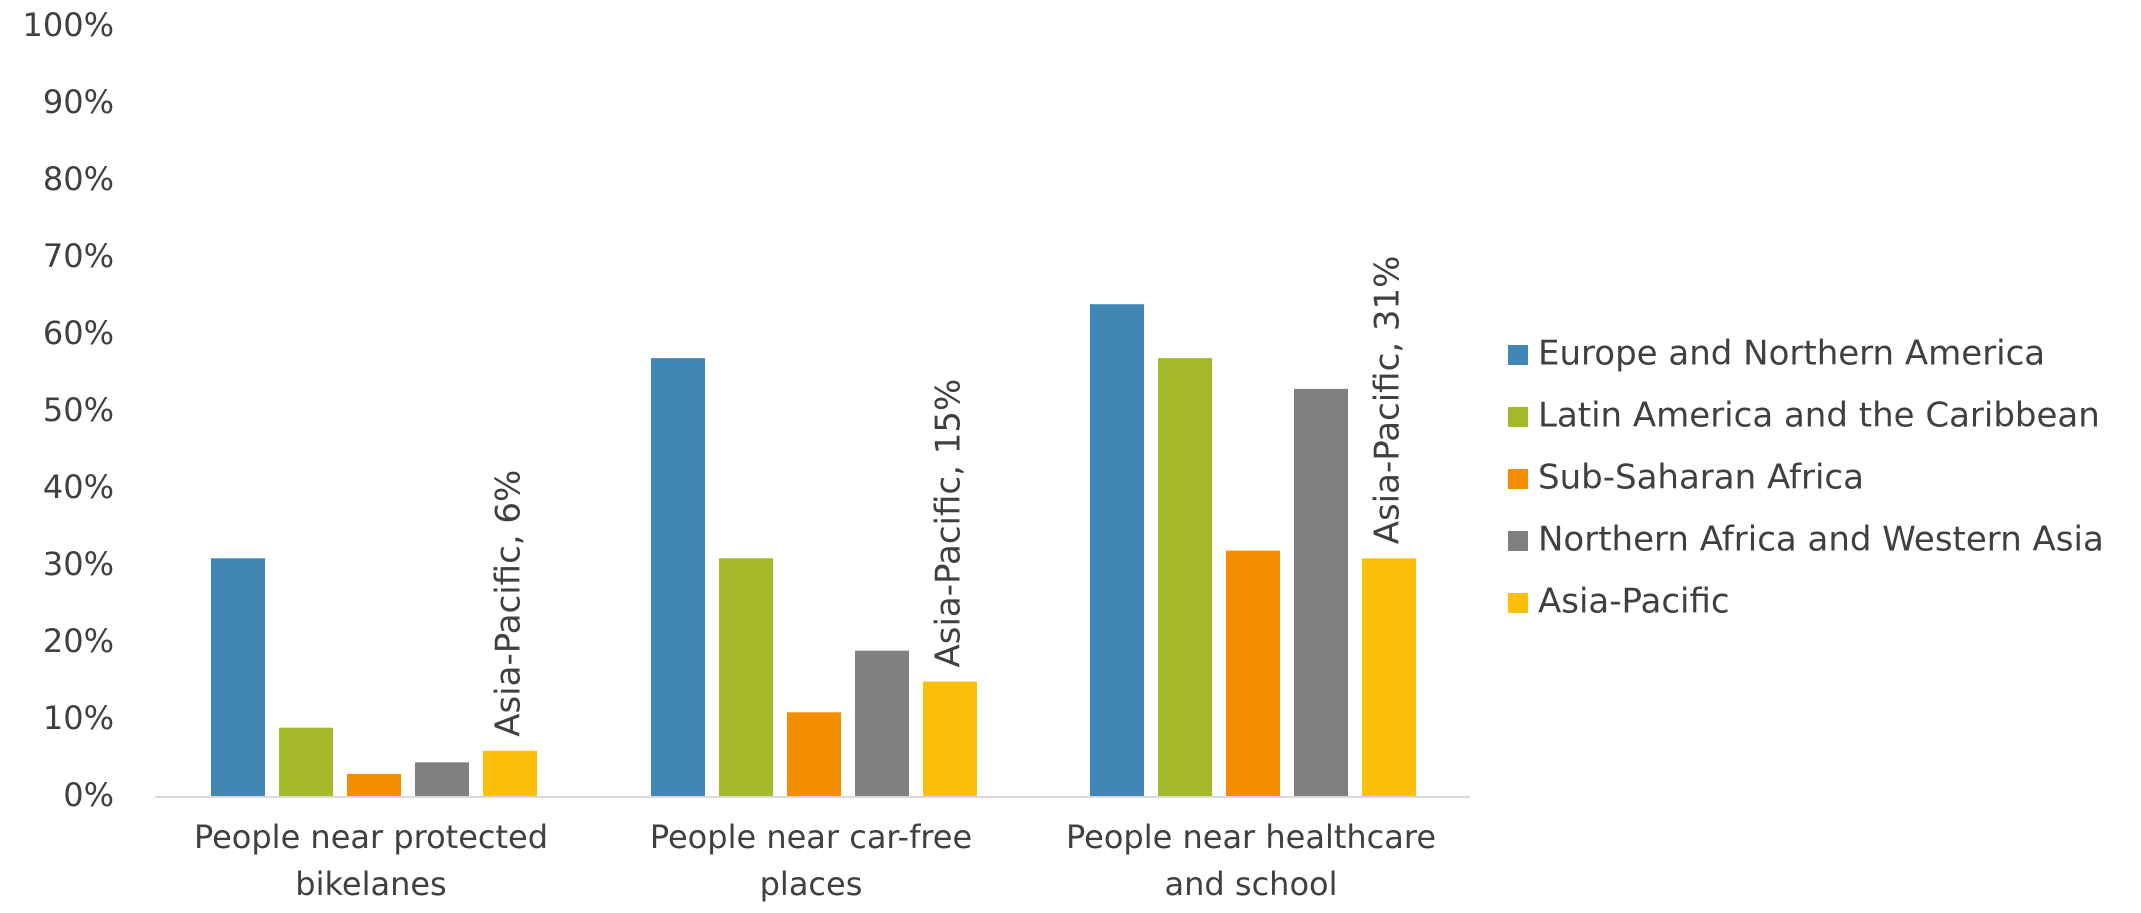 This screenshot has height=913, width=2141. I want to click on legend-label: Europe and Northern America, so click(1791, 354).